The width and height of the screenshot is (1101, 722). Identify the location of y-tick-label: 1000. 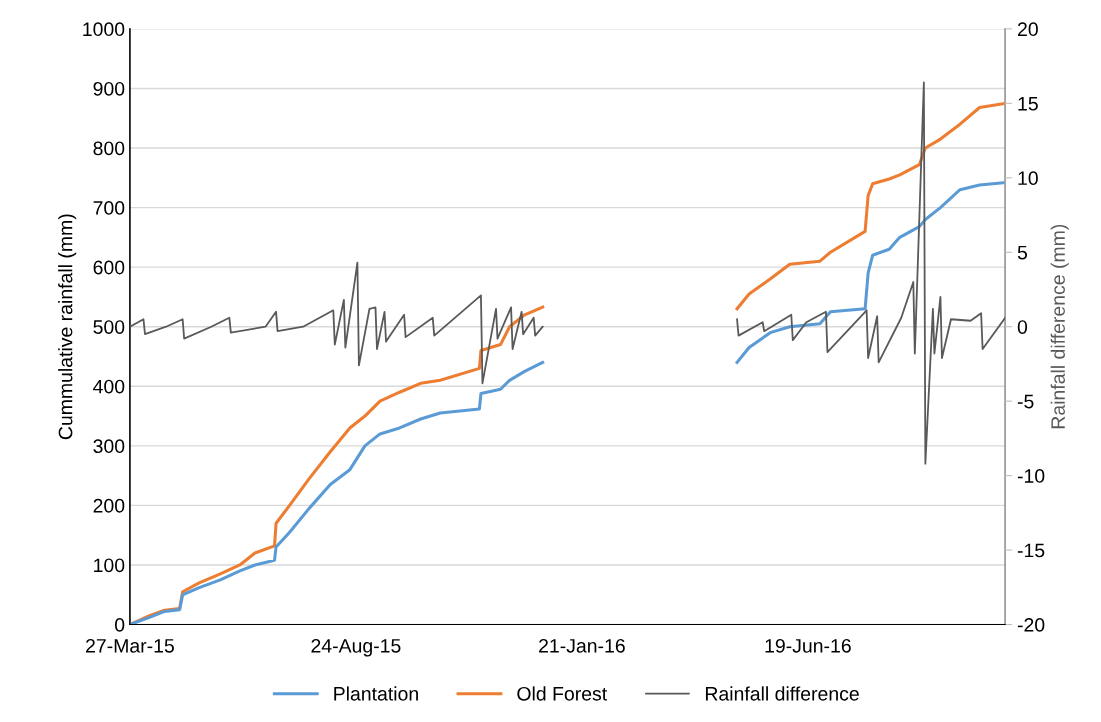
(104, 29).